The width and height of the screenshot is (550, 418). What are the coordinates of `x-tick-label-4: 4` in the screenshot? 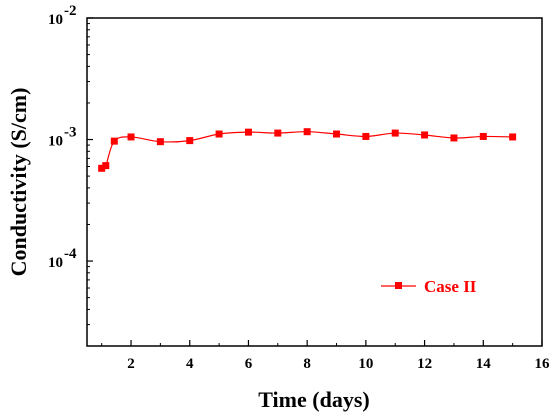 It's located at (190, 364).